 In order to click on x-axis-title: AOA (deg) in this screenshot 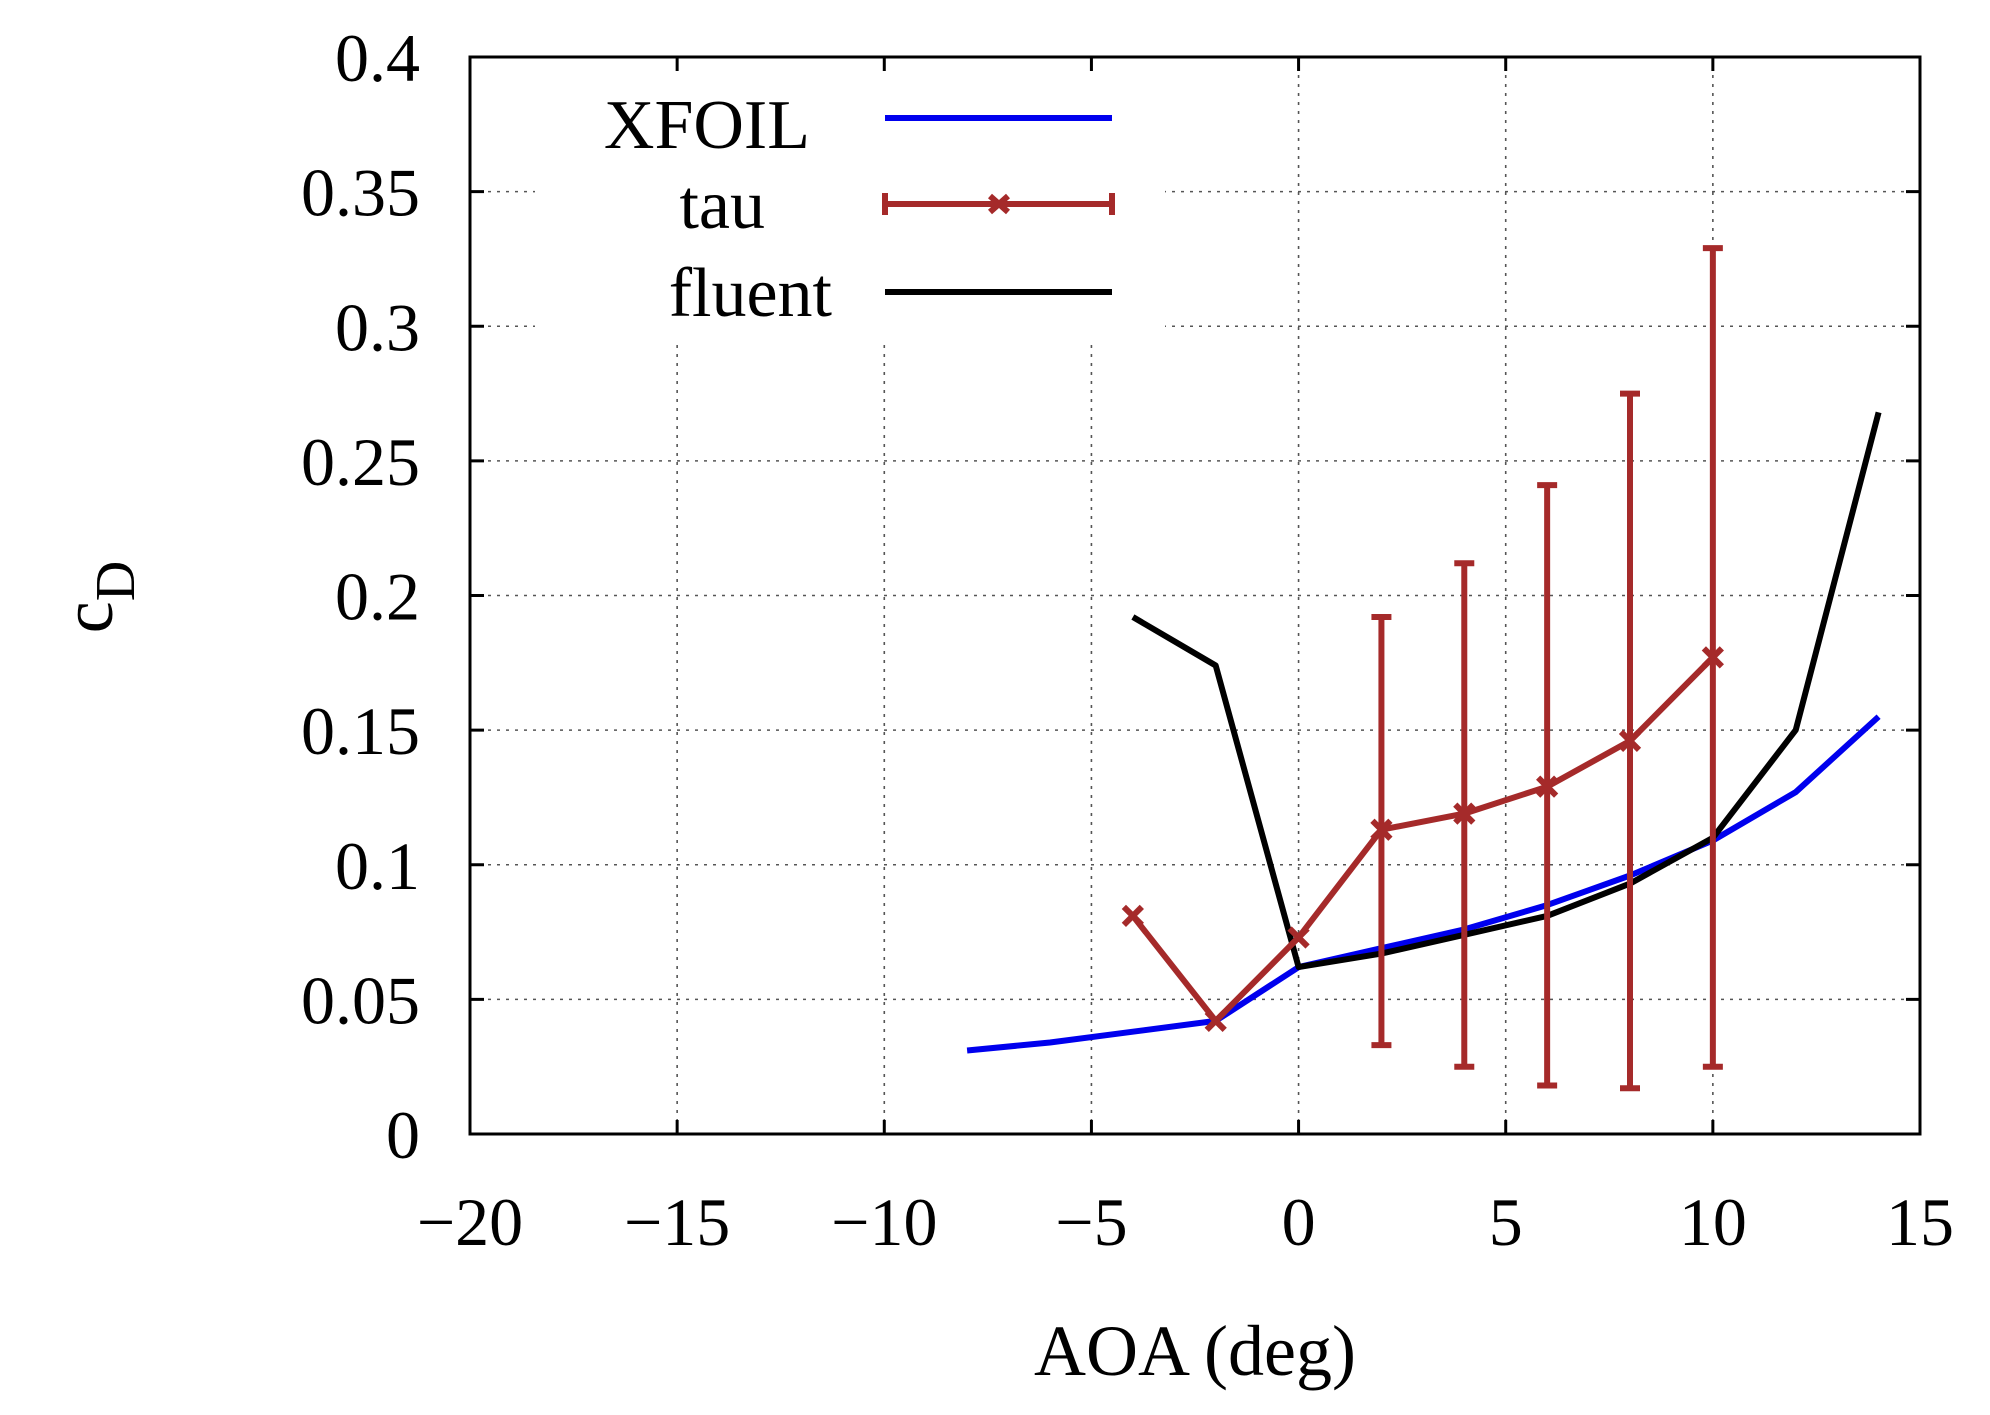, I will do `click(1195, 1351)`.